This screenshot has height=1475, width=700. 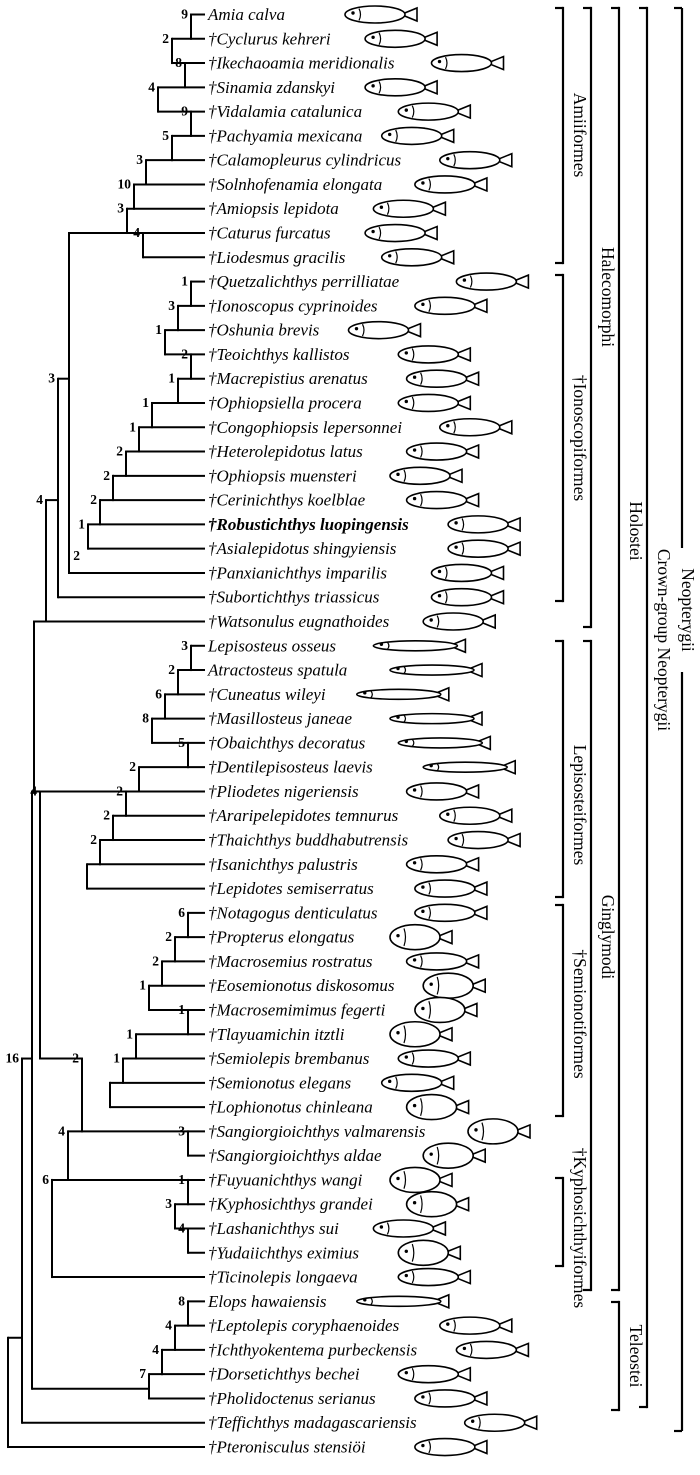 What do you see at coordinates (279, 1082) in the screenshot?
I see `taxon-label: †Semionotus elegans` at bounding box center [279, 1082].